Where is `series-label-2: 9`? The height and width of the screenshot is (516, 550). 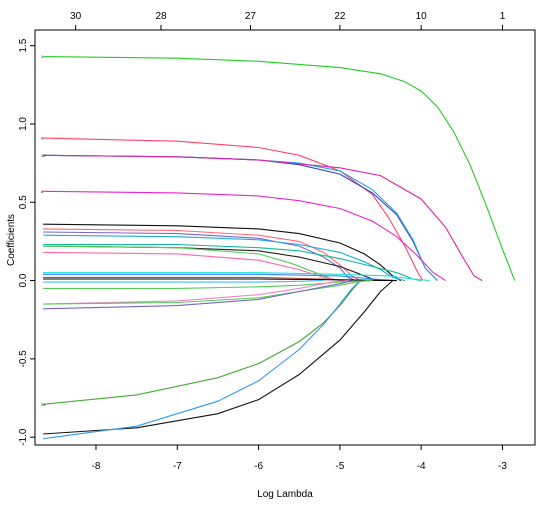 series-label-2: 9 is located at coordinates (42, 138).